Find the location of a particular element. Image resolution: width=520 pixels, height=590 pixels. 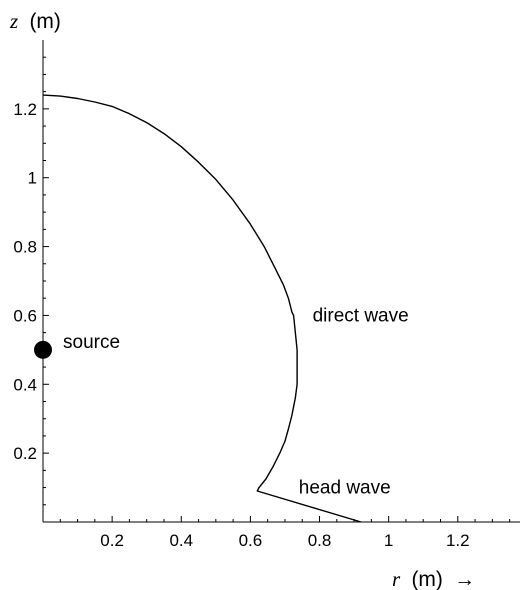

y-tick-label: 0.4 is located at coordinates (25, 384).